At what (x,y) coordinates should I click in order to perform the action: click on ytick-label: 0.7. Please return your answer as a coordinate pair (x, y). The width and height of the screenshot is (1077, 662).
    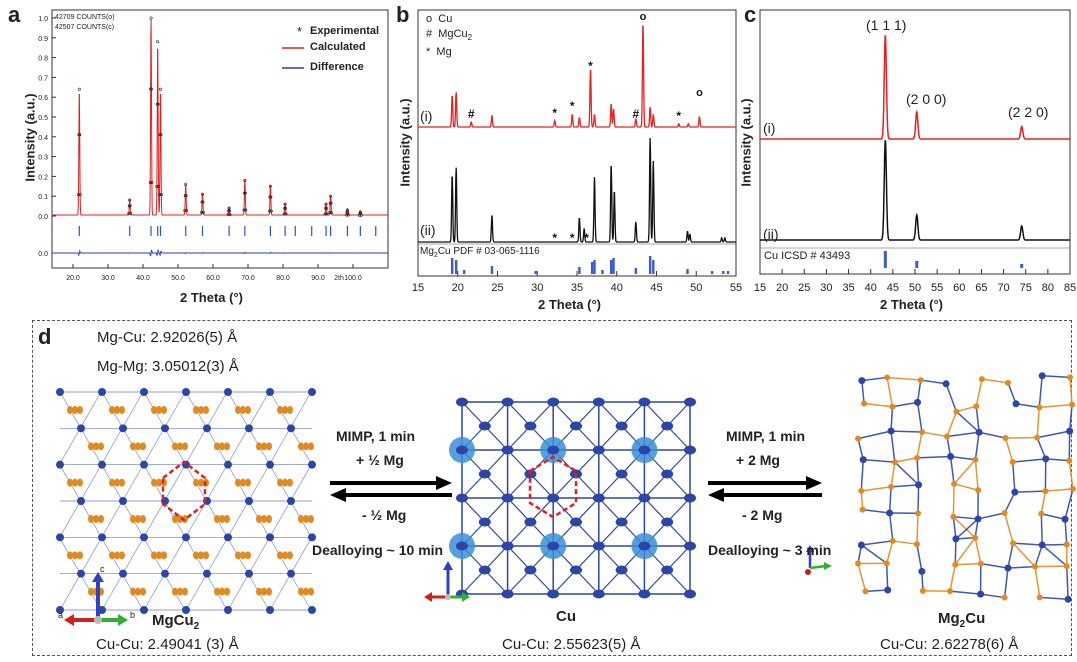
    Looking at the image, I should click on (43, 78).